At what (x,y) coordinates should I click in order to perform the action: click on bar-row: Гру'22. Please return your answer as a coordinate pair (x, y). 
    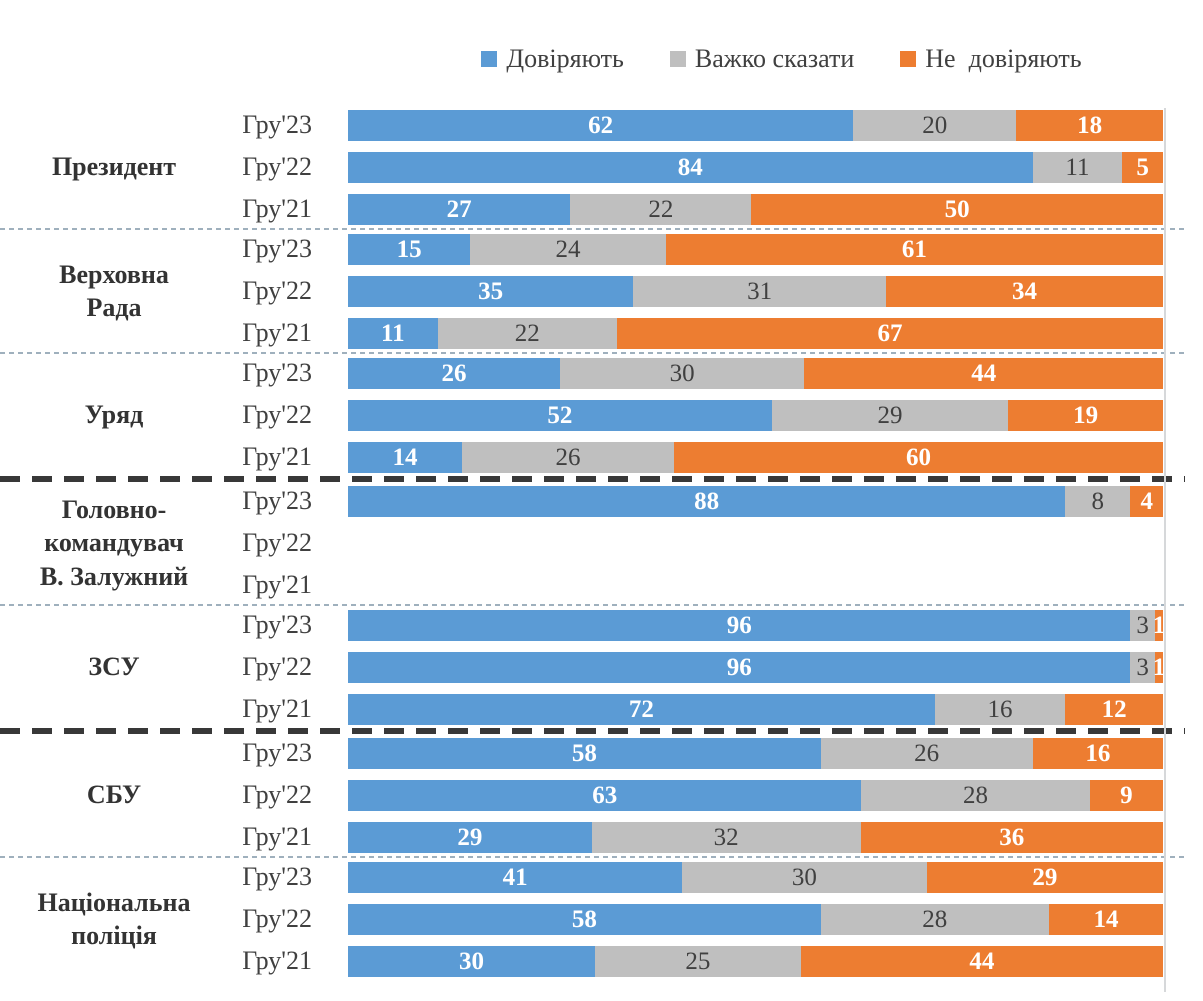
    Looking at the image, I should click on (695, 543).